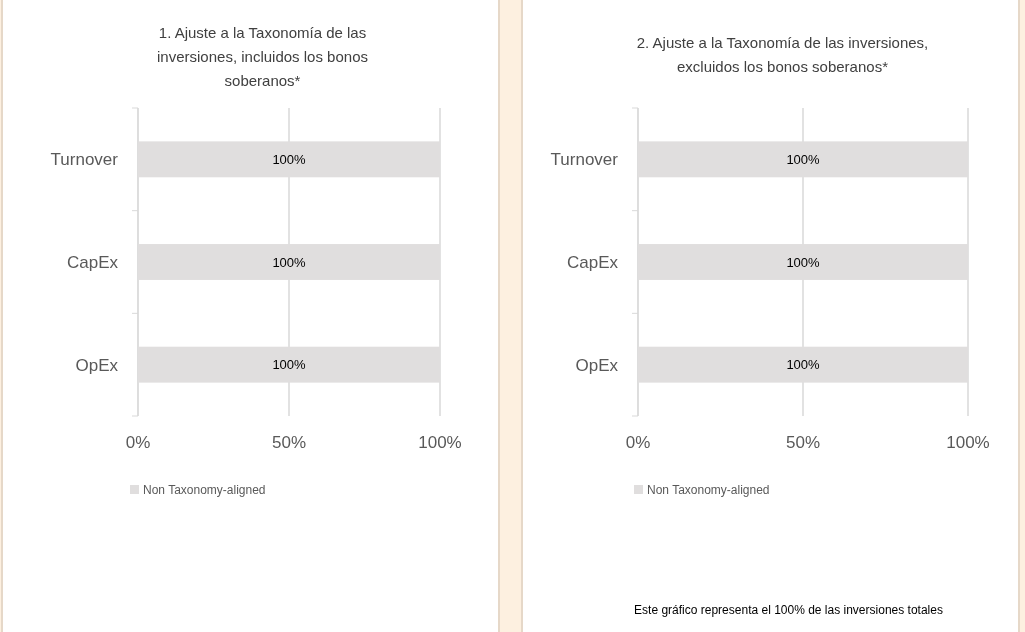 The height and width of the screenshot is (632, 1025). Describe the element at coordinates (788, 610) in the screenshot. I see `text: Este gráfico representa el 100% de las inversiones totales` at that location.